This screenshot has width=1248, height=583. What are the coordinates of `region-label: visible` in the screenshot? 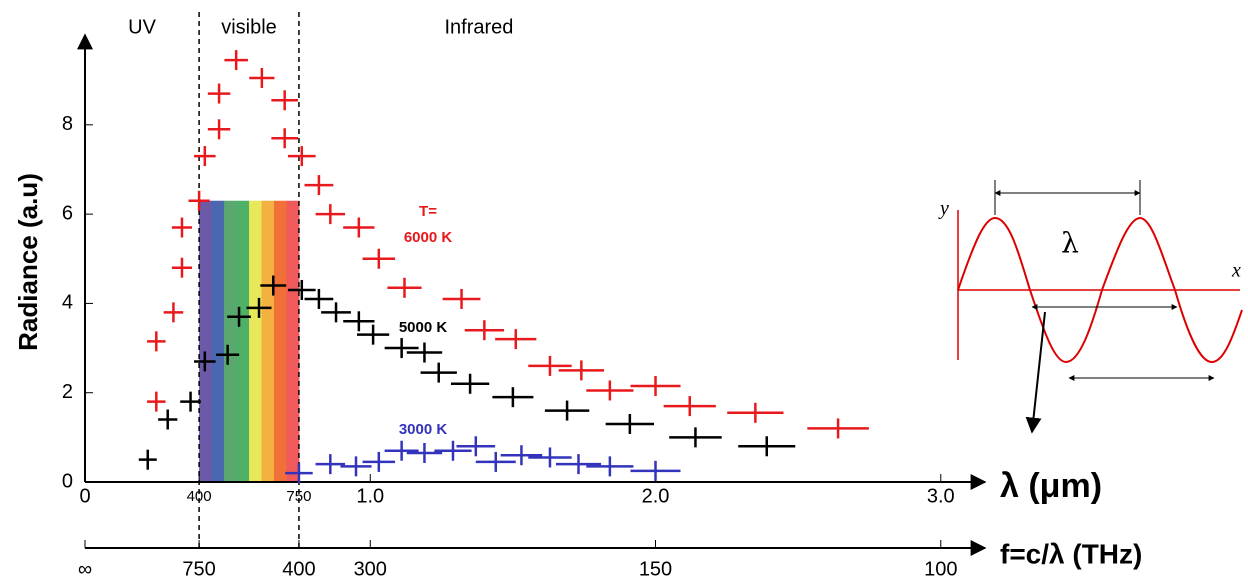 It's located at (249, 27).